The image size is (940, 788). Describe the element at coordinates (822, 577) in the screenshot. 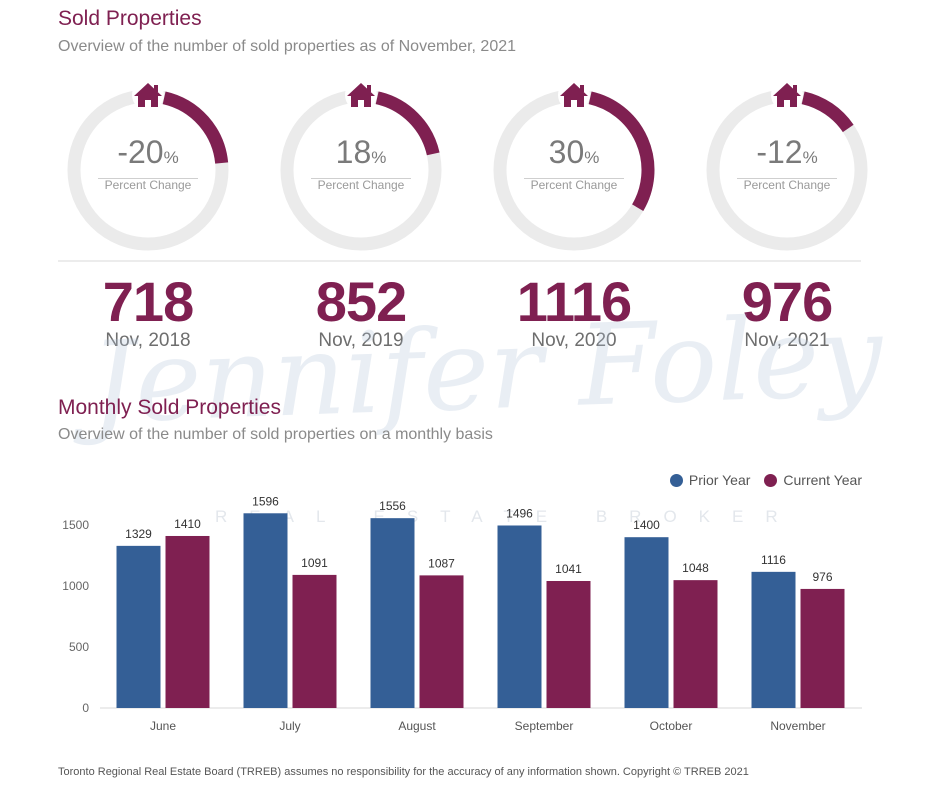

I see `bar-data-label: 976` at that location.